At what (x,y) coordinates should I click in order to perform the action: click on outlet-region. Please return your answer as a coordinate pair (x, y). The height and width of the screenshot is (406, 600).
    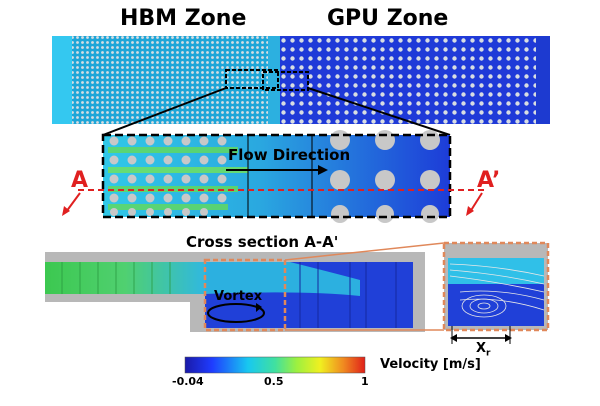
    Looking at the image, I should click on (543, 80).